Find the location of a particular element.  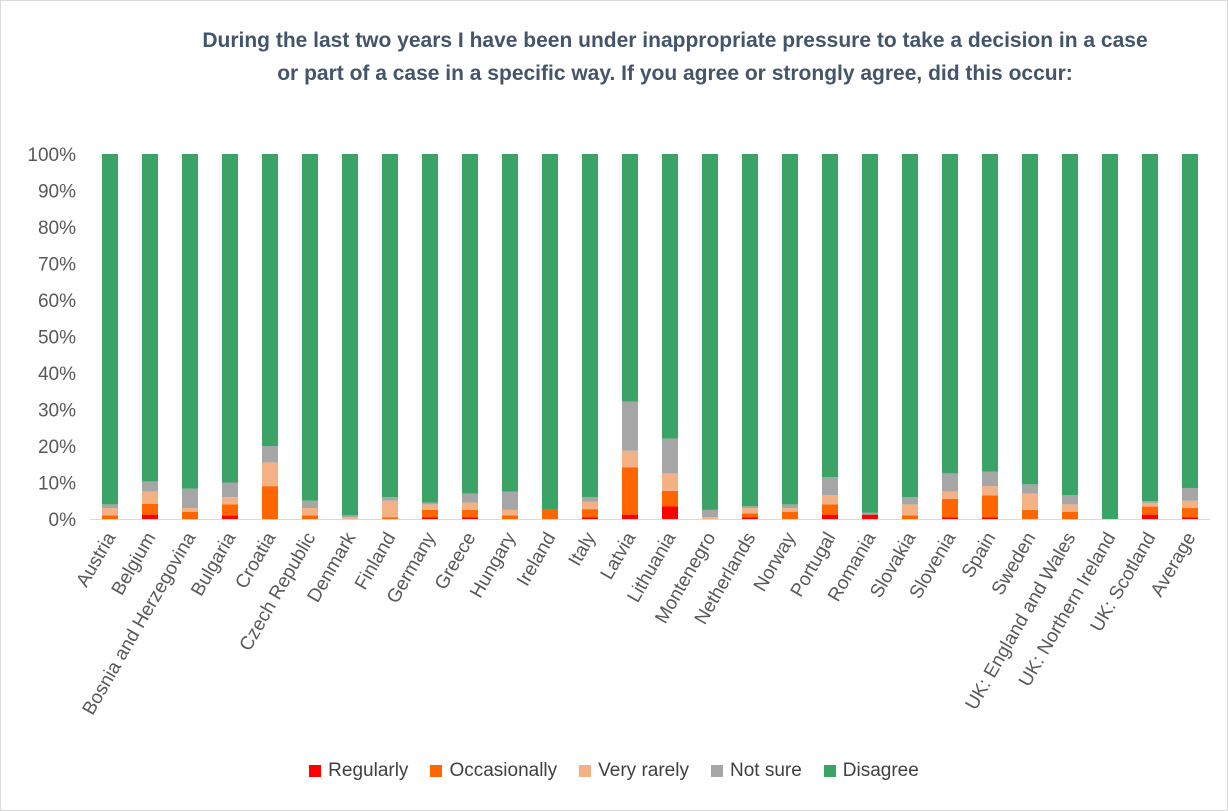

y-tick-label: 0% is located at coordinates (63, 520).